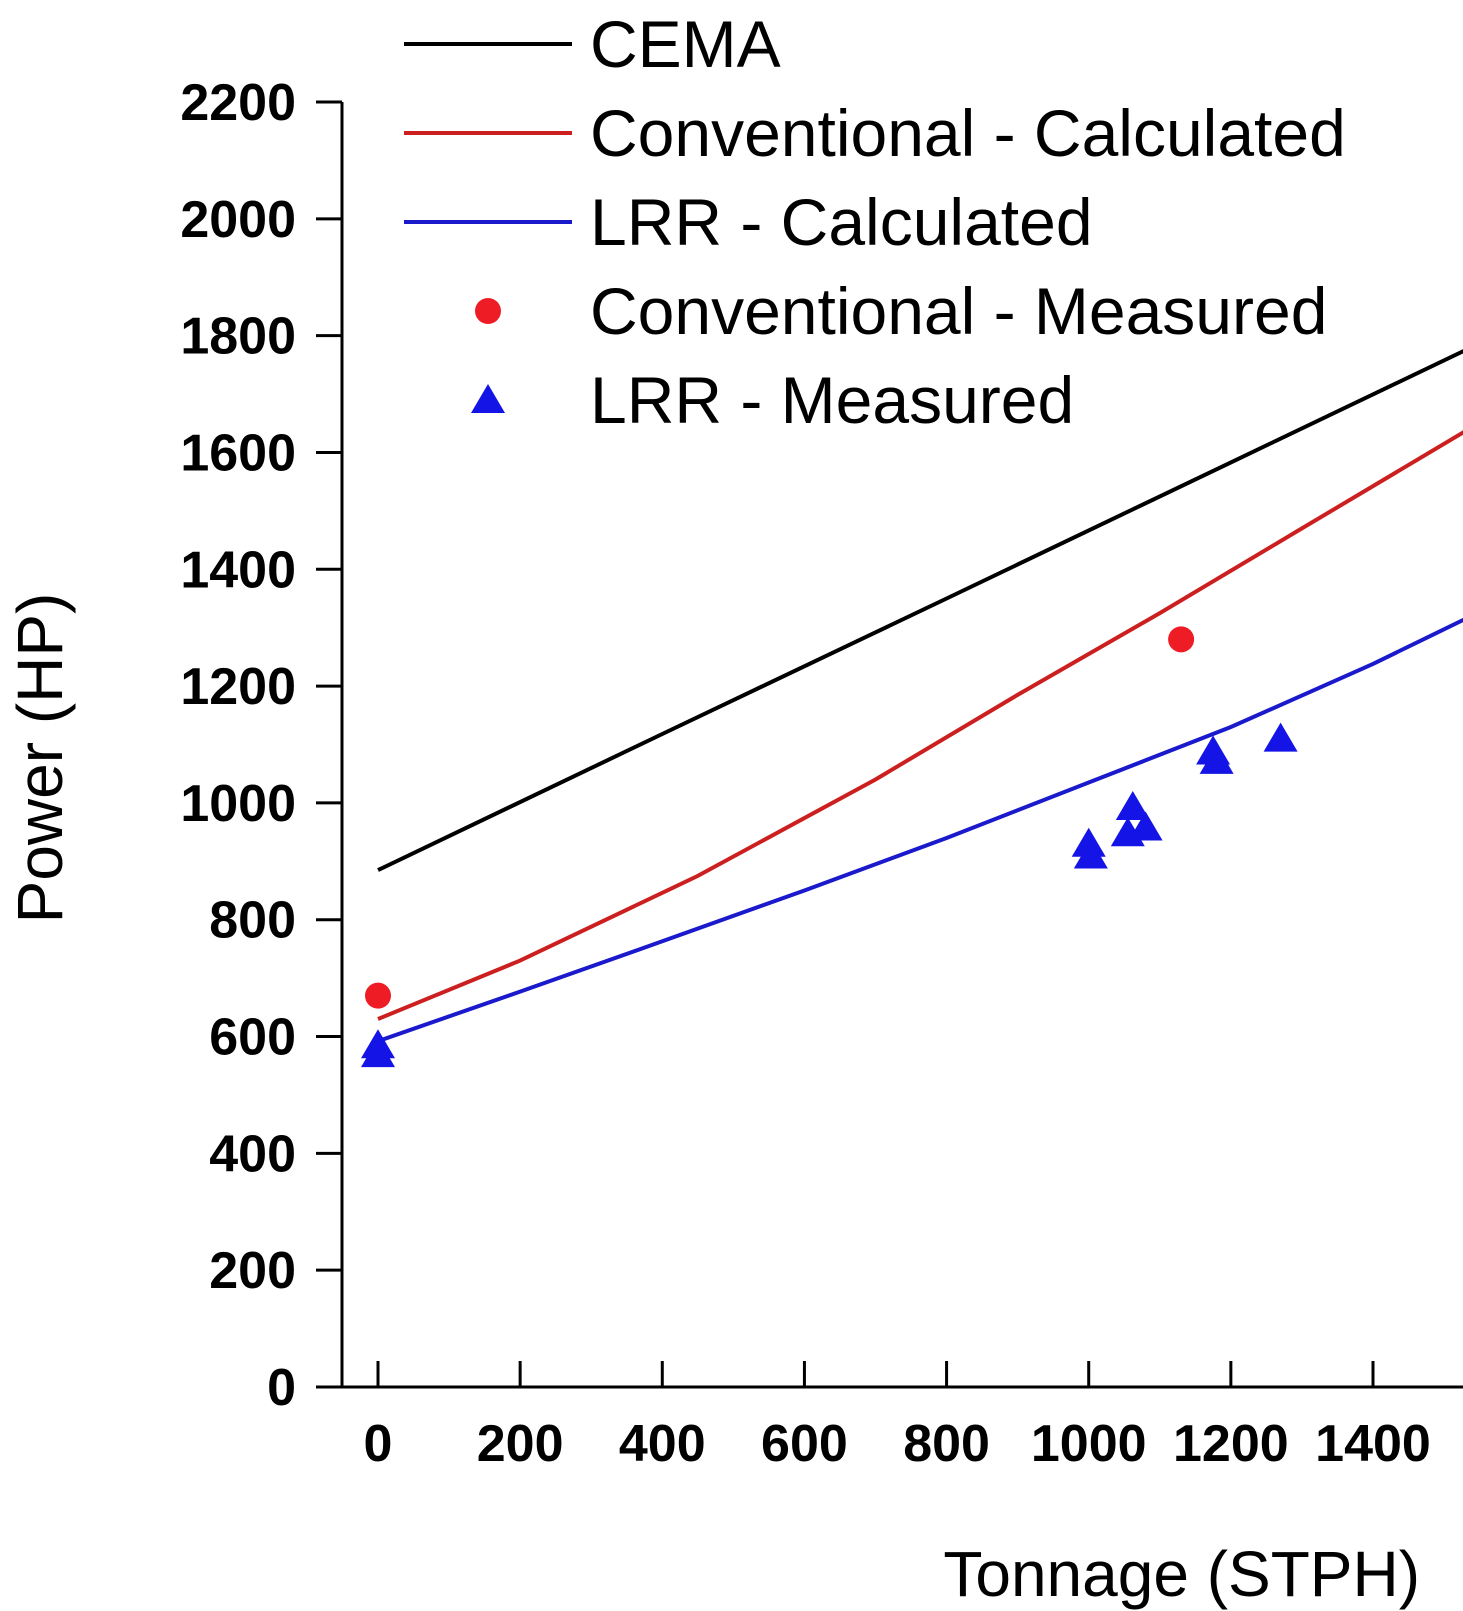 The width and height of the screenshot is (1463, 1611). I want to click on legend-swatch-lrr-measured, so click(488, 398).